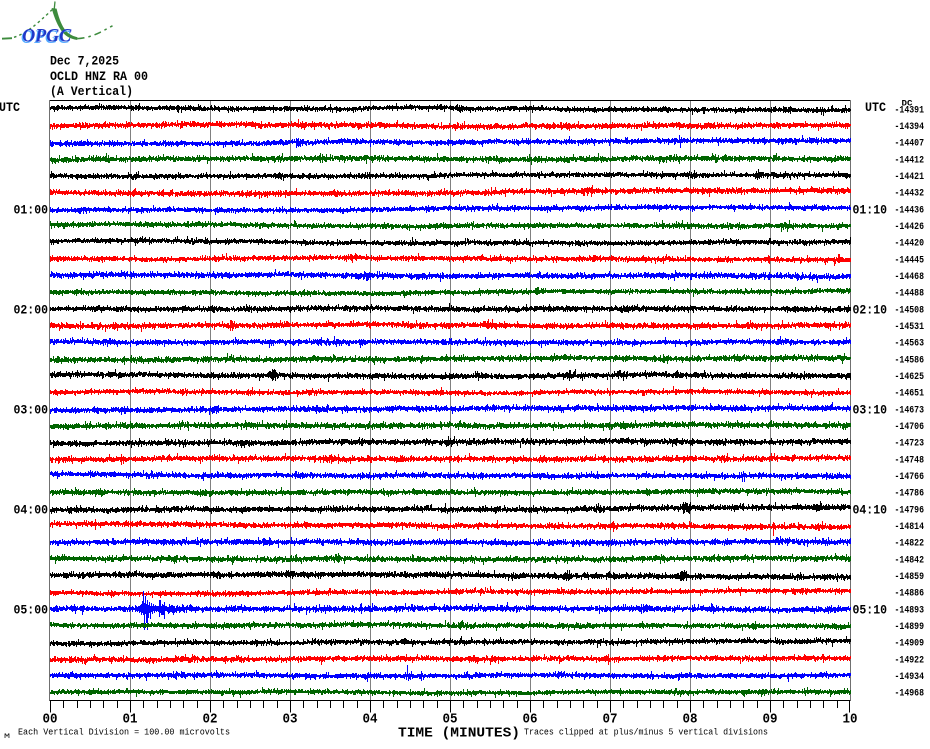 The image size is (930, 749). What do you see at coordinates (870, 509) in the screenshot?
I see `svg-text: 04:10` at bounding box center [870, 509].